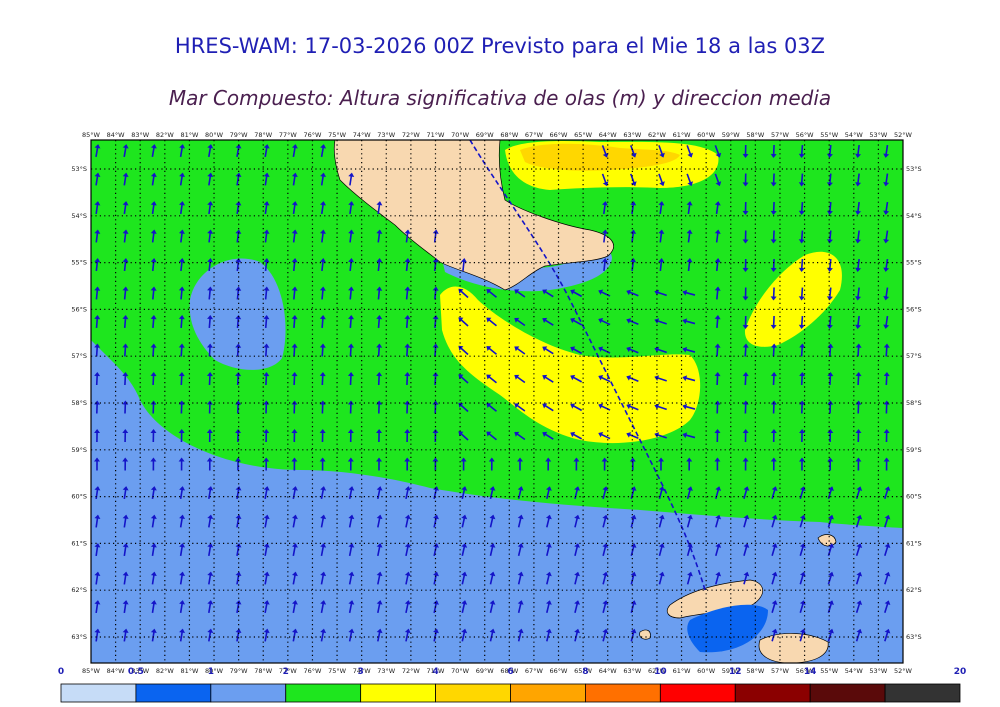 This screenshot has width=1000, height=707. Describe the element at coordinates (239, 135) in the screenshot. I see `longitude-label: 79°W` at that location.